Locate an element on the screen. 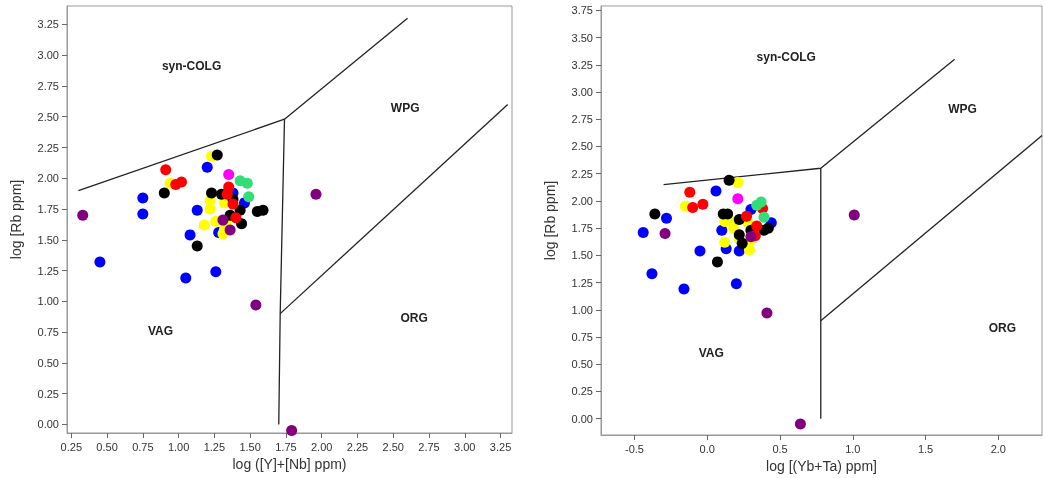 The width and height of the screenshot is (1043, 478). x-tick-label: 1.0 is located at coordinates (853, 448).